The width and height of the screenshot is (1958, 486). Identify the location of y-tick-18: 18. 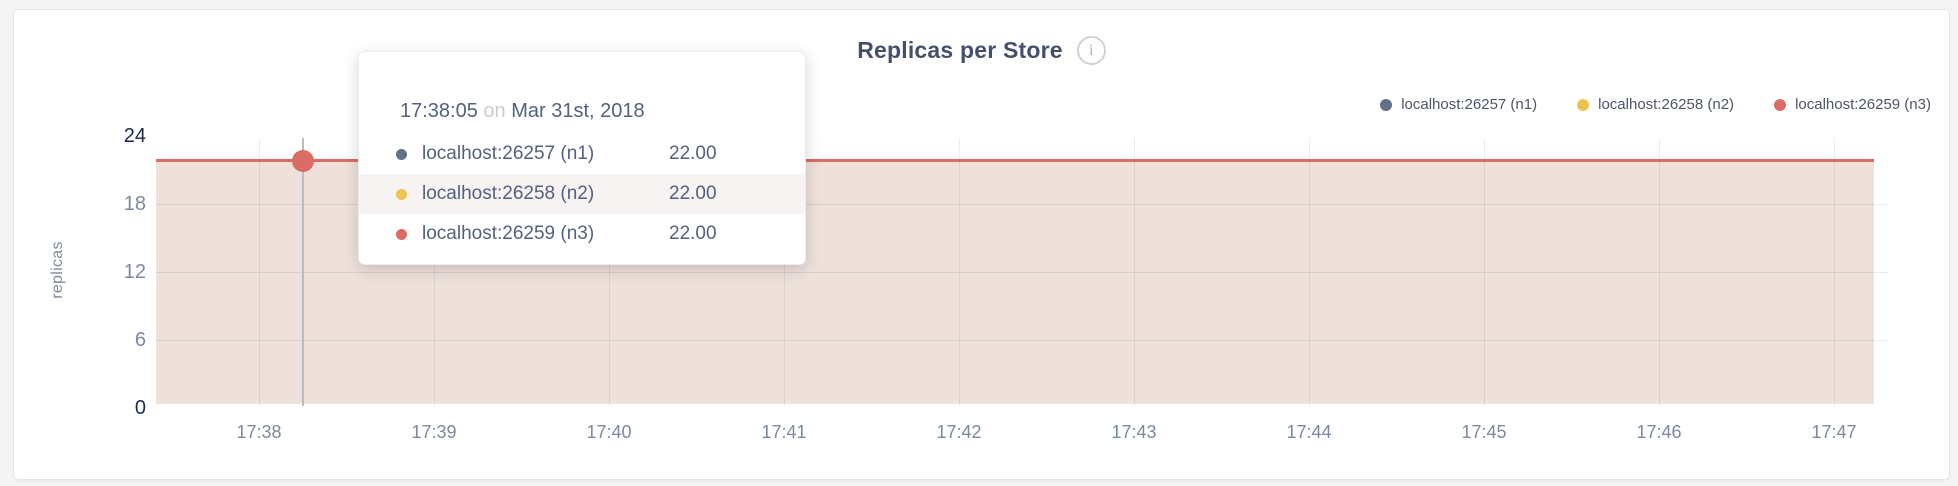
(134, 204).